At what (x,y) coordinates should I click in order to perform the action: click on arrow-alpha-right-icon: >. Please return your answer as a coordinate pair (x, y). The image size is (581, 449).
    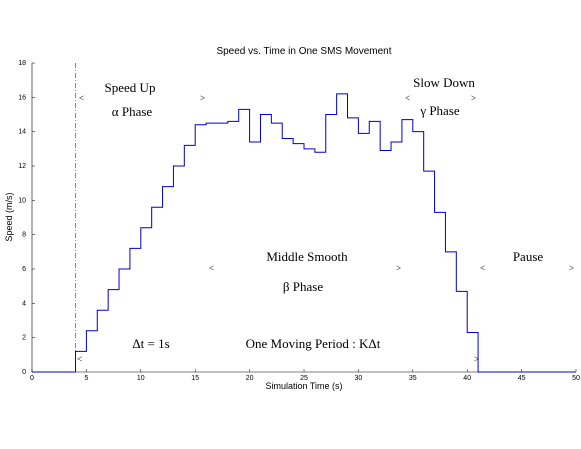
    Looking at the image, I should click on (202, 98).